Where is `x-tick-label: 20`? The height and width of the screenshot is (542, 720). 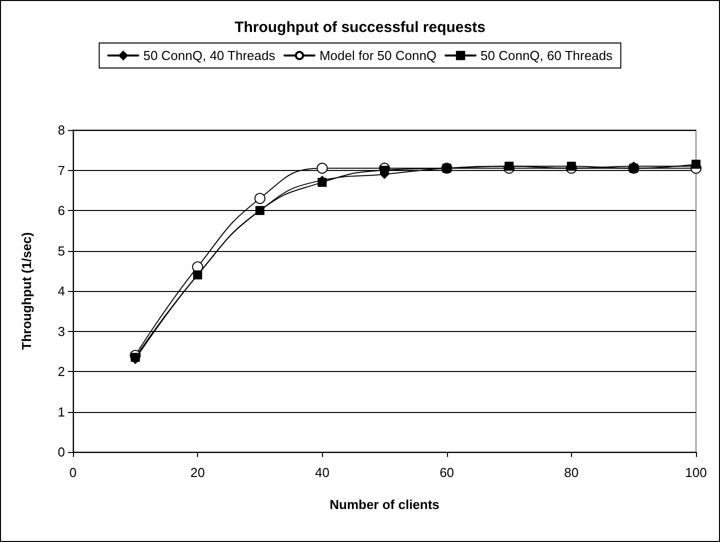
x-tick-label: 20 is located at coordinates (197, 472).